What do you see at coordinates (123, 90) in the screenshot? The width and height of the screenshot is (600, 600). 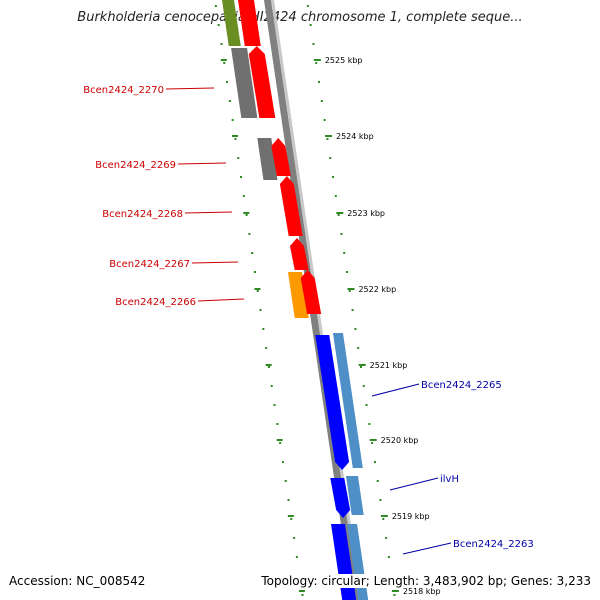 I see `gene-label: Bcen2424_2270` at bounding box center [123, 90].